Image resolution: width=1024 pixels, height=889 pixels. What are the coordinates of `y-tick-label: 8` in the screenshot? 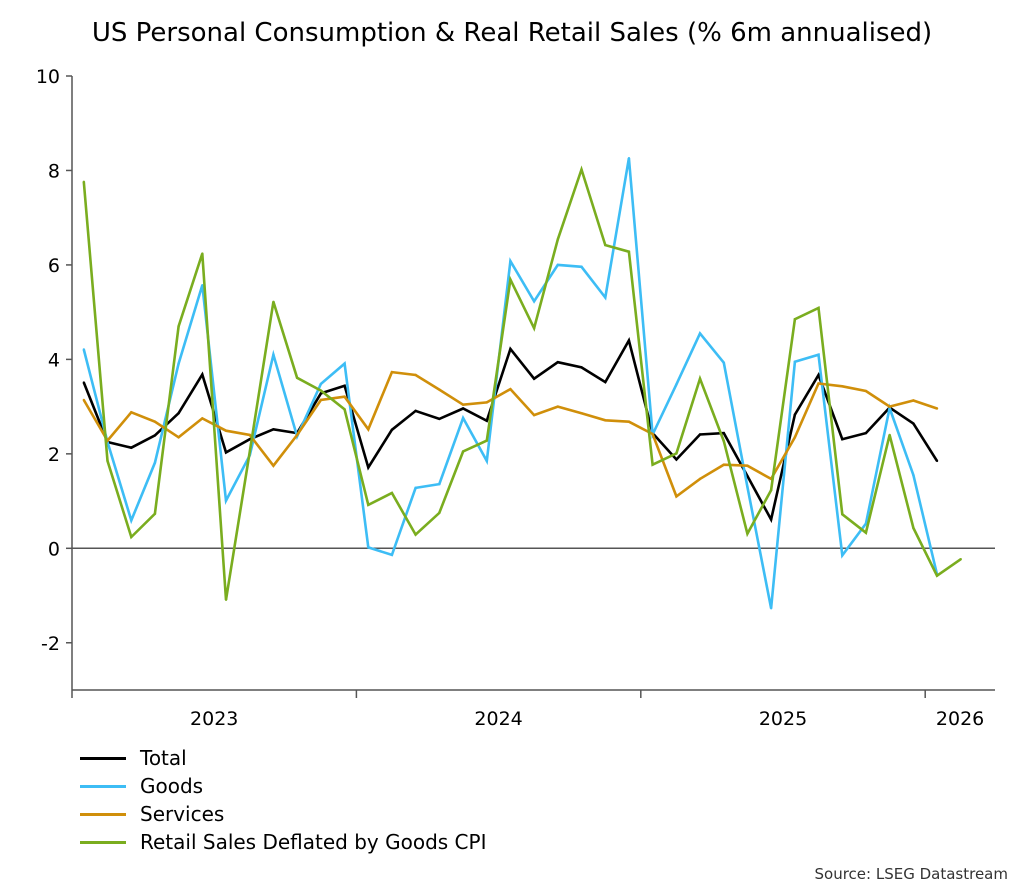 It's located at (54, 171).